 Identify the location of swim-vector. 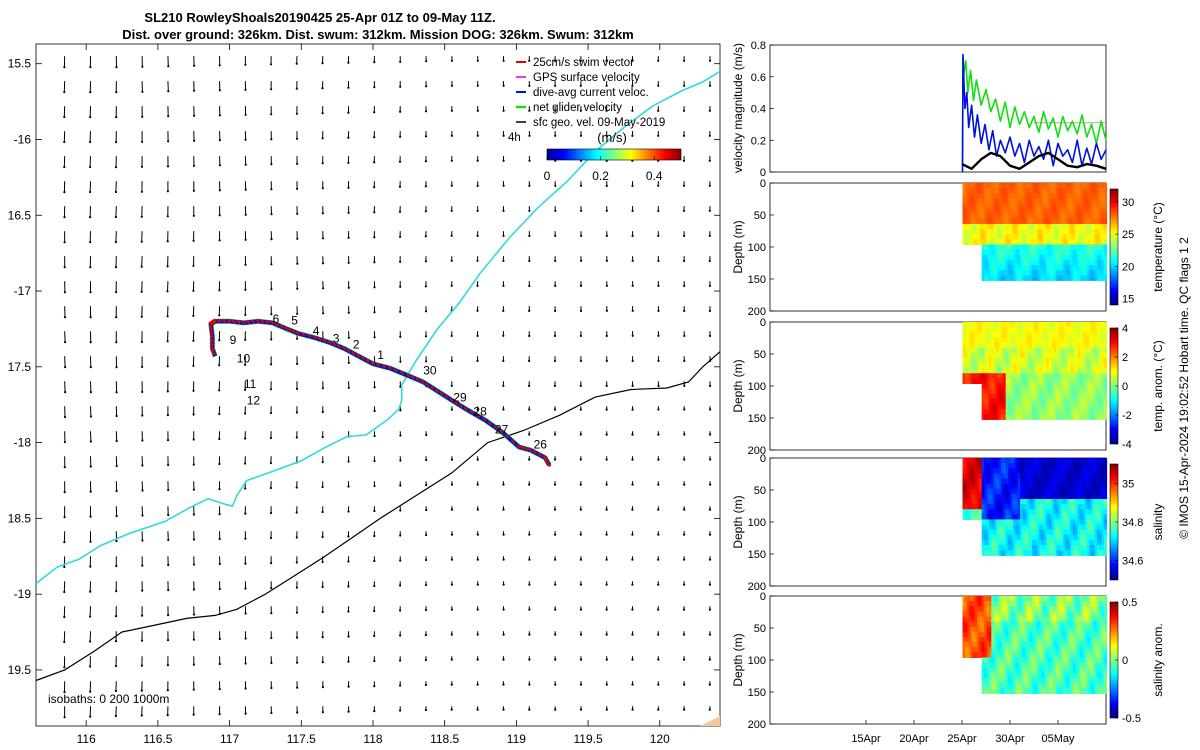
(461, 405).